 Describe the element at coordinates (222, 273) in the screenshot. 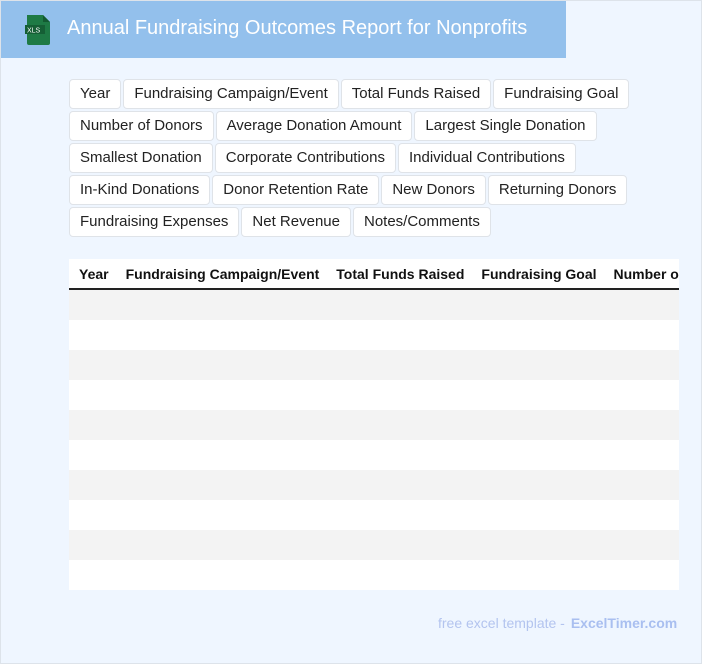

I see `column-header: Fundraising Campaign/Event` at that location.